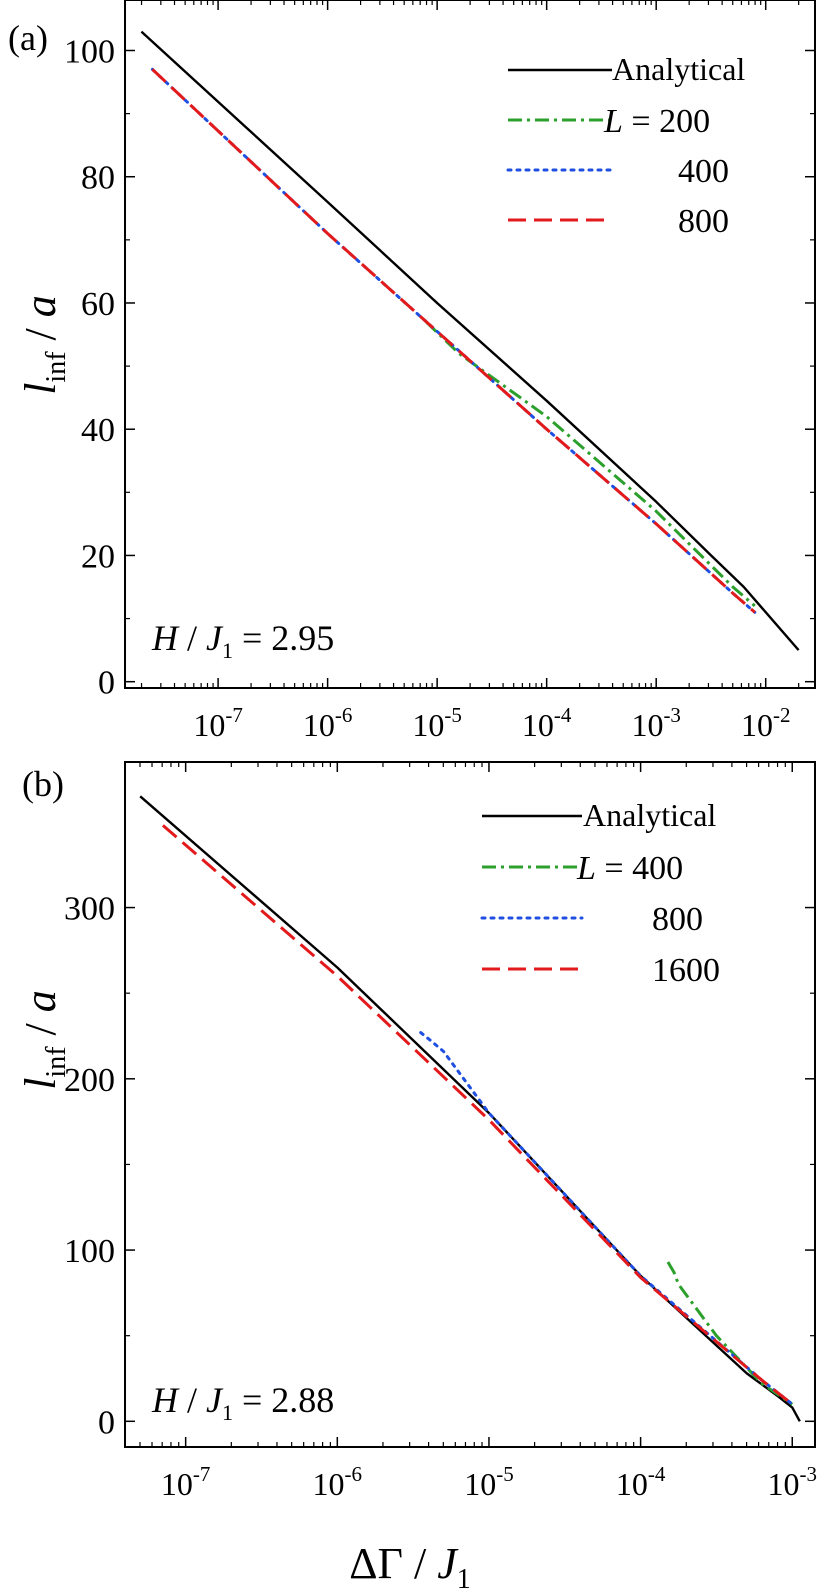  Describe the element at coordinates (766, 723) in the screenshot. I see `x-tick-label: 10⁻²` at that location.